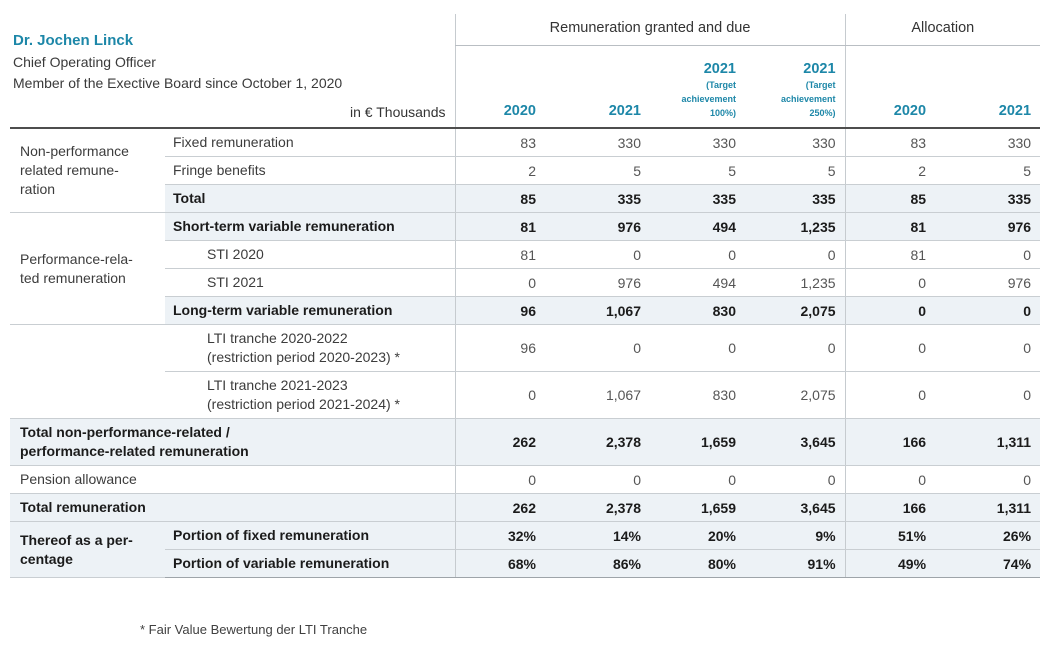 Image resolution: width=1061 pixels, height=671 pixels. I want to click on value-cell: 49%, so click(890, 563).